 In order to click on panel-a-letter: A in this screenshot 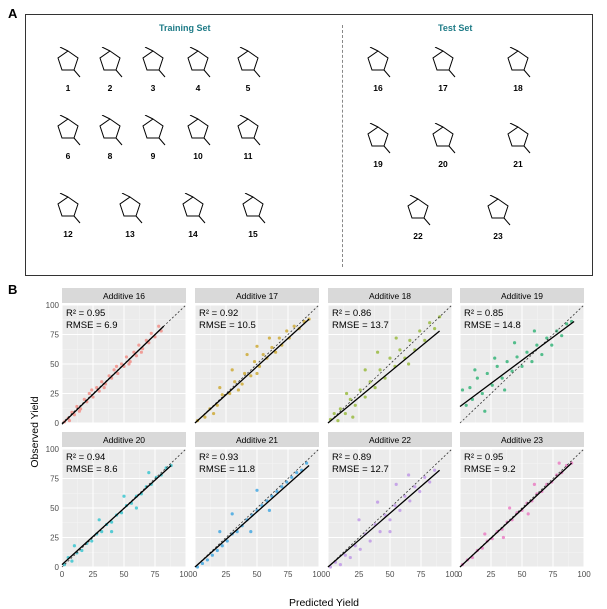, I will do `click(13, 13)`.